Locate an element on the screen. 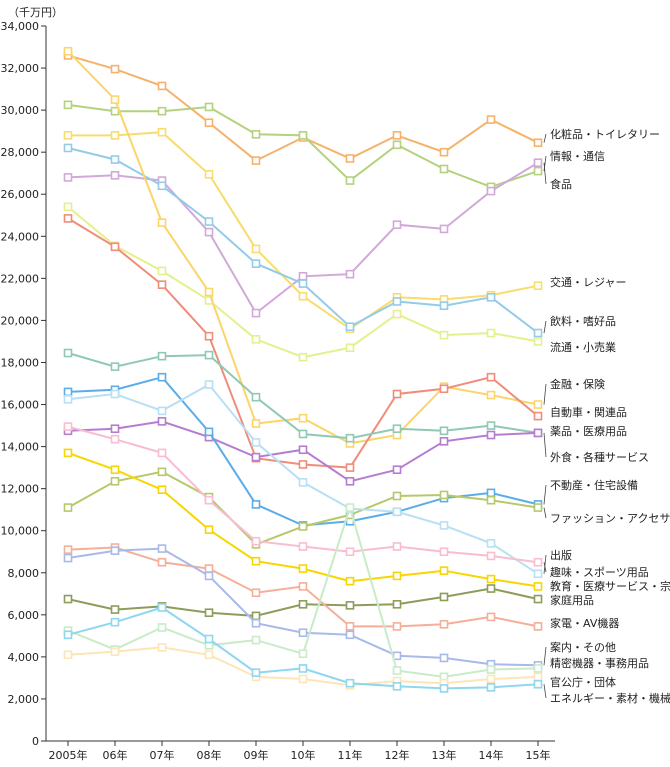 The height and width of the screenshot is (767, 670). series-line is located at coordinates (303, 108).